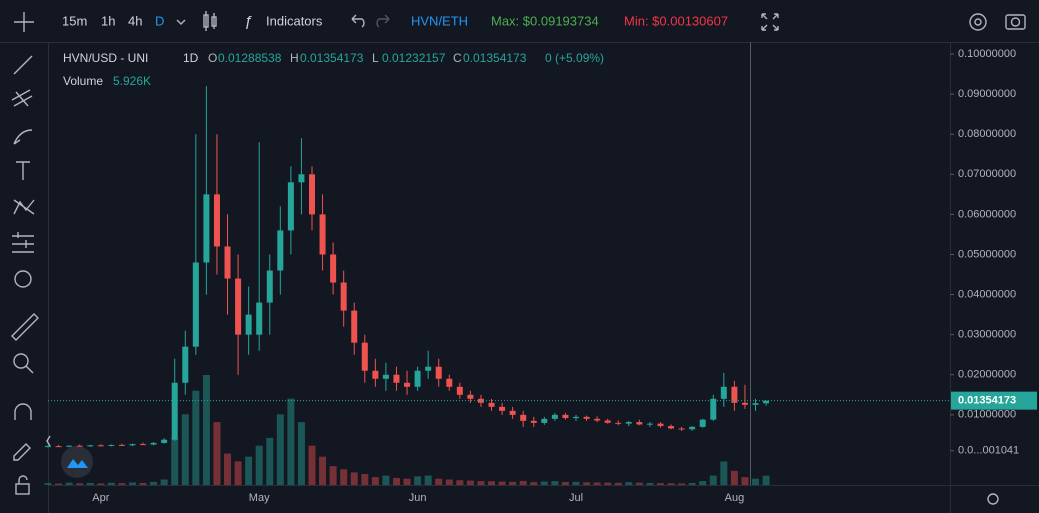  I want to click on ohlc-value: 0.01354173, so click(332, 58).